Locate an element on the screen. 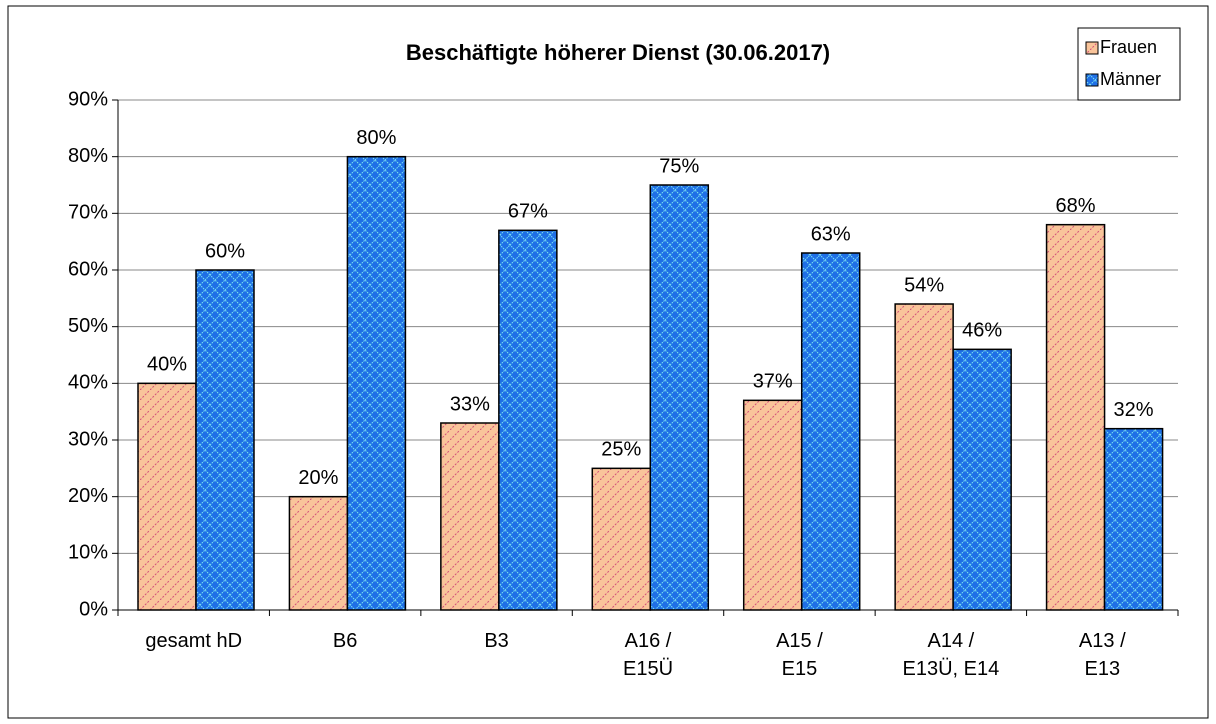 This screenshot has width=1216, height=724. x-tick-label-line: gesamt hD is located at coordinates (193, 641).